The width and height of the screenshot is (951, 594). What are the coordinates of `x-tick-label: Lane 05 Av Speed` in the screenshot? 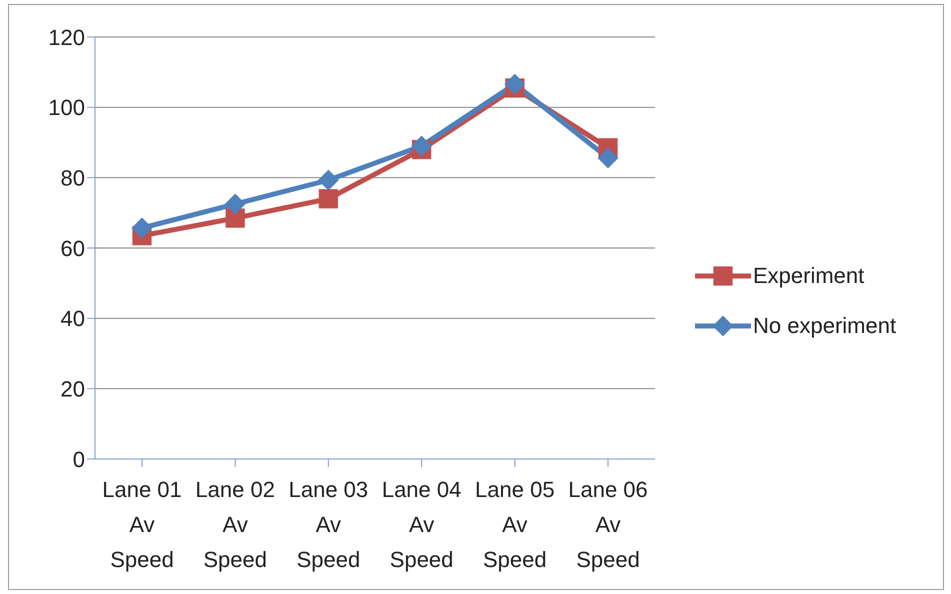 It's located at (515, 524).